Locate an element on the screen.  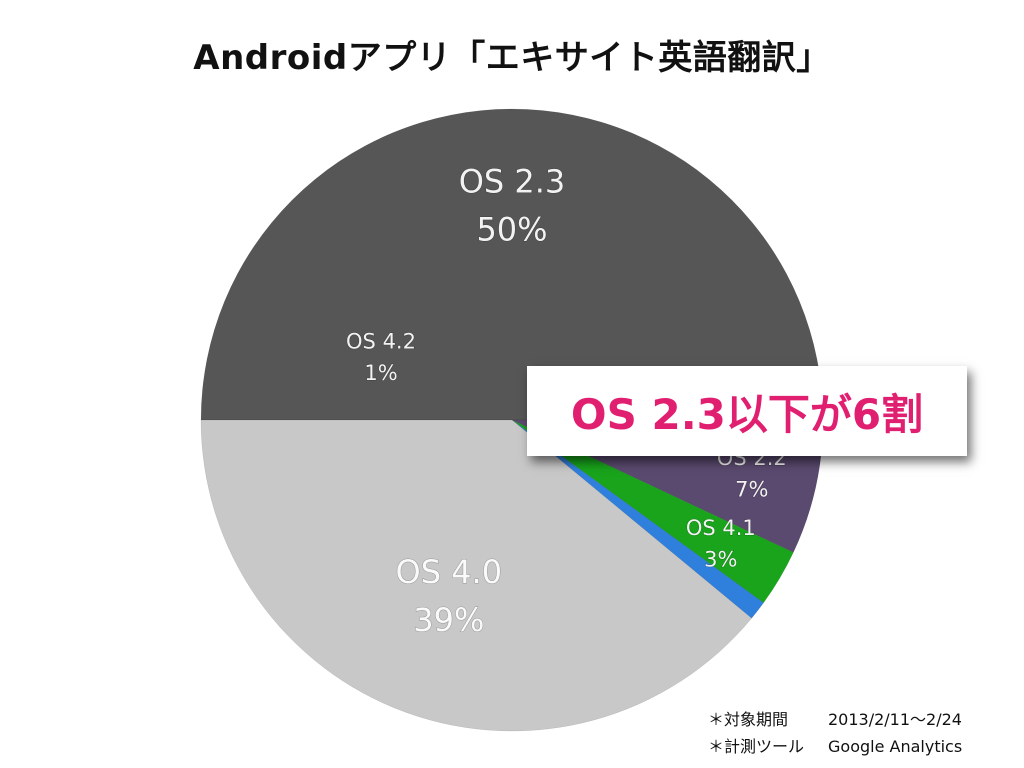
note-period-key: ＊対象期間 is located at coordinates (748, 719).